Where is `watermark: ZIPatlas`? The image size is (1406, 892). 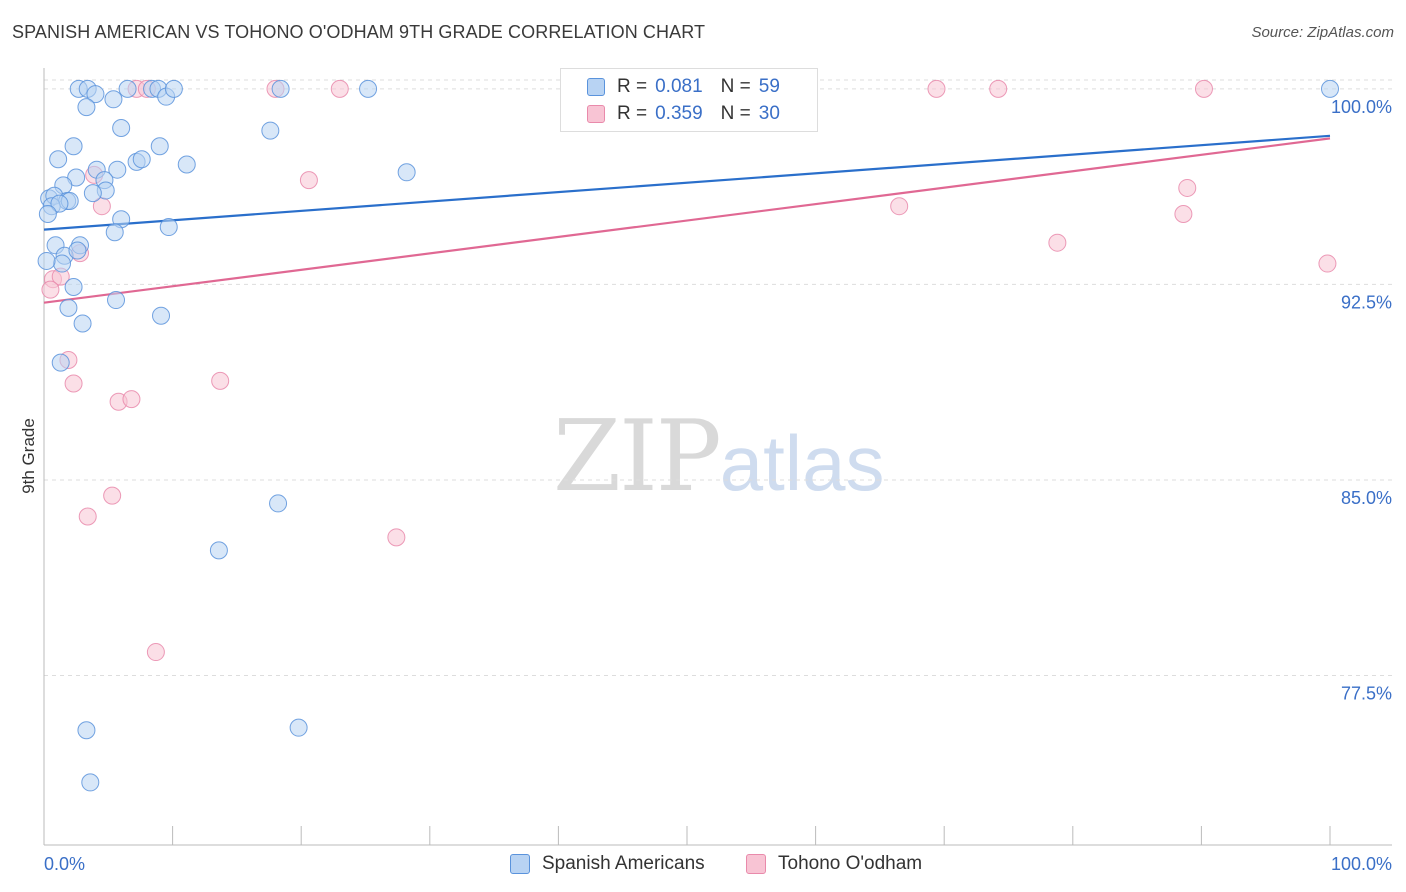
watermark: ZIPatlas is located at coordinates (719, 457).